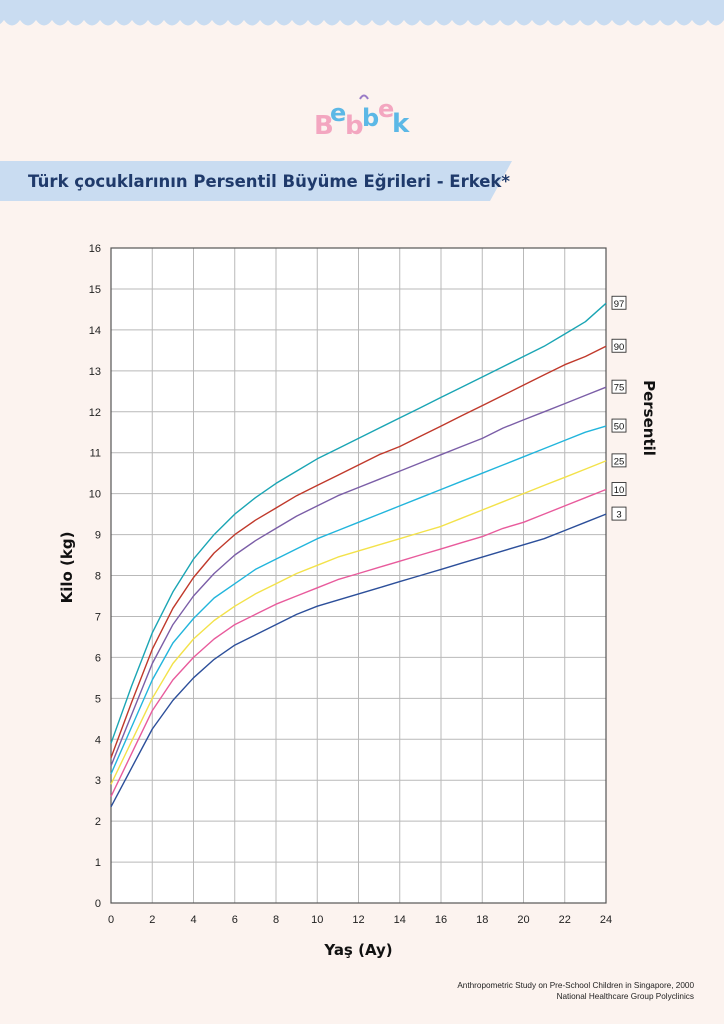 The image size is (724, 1024). What do you see at coordinates (317, 920) in the screenshot?
I see `x-tick-label: 10` at bounding box center [317, 920].